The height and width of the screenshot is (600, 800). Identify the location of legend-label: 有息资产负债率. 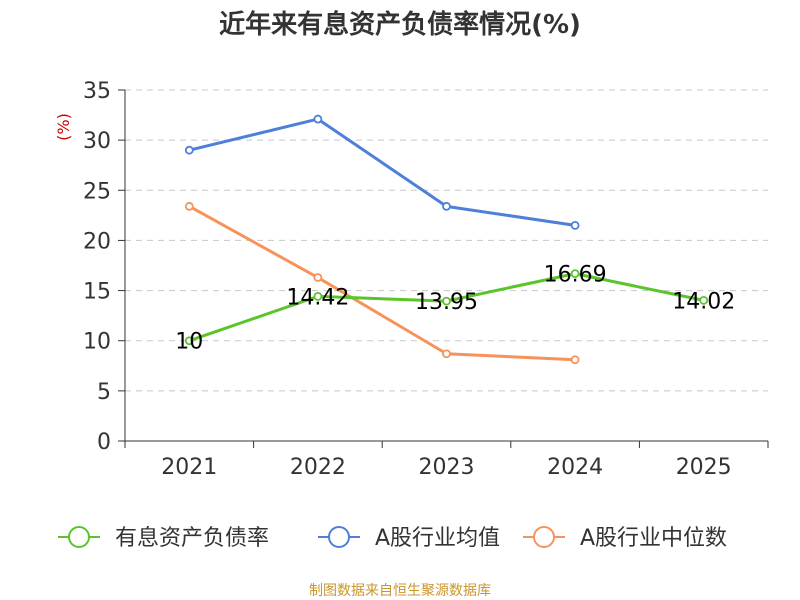
(192, 538).